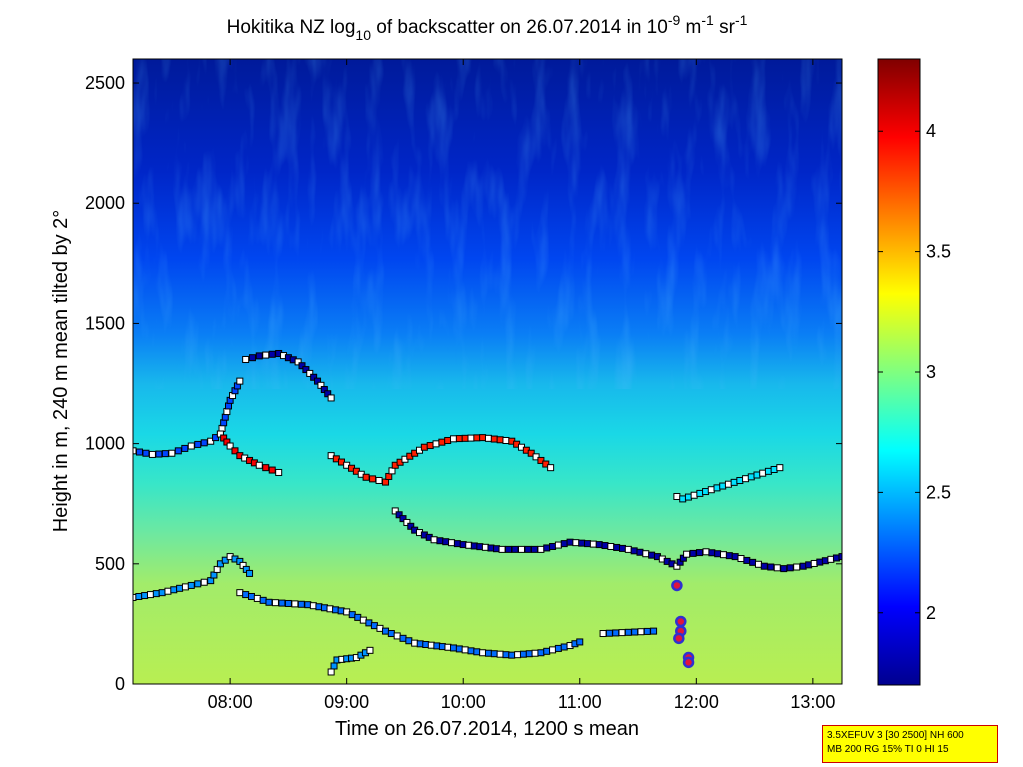 The image size is (1023, 767). What do you see at coordinates (120, 684) in the screenshot?
I see `y-tick-label: 0` at bounding box center [120, 684].